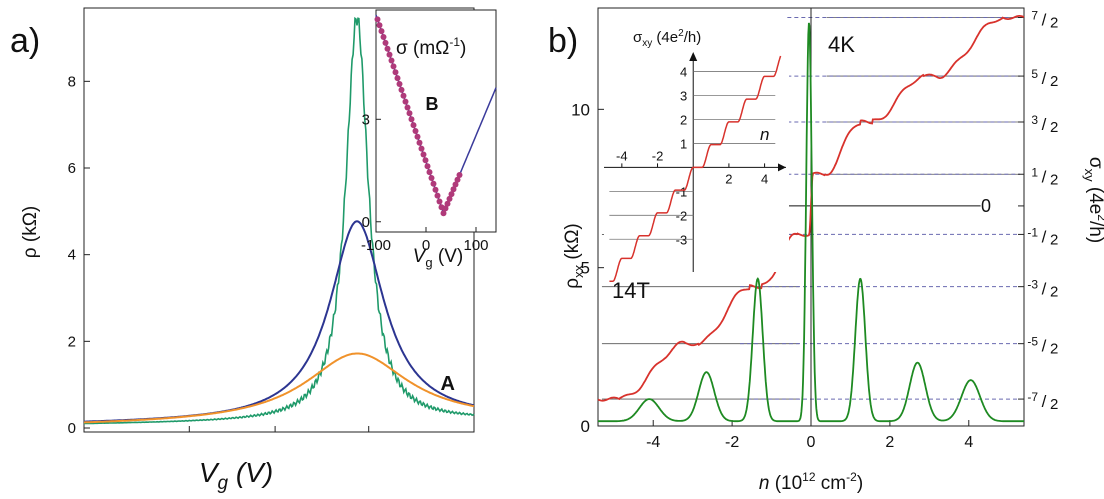  I want to click on fraction-numerator: 3, so click(1034, 120).